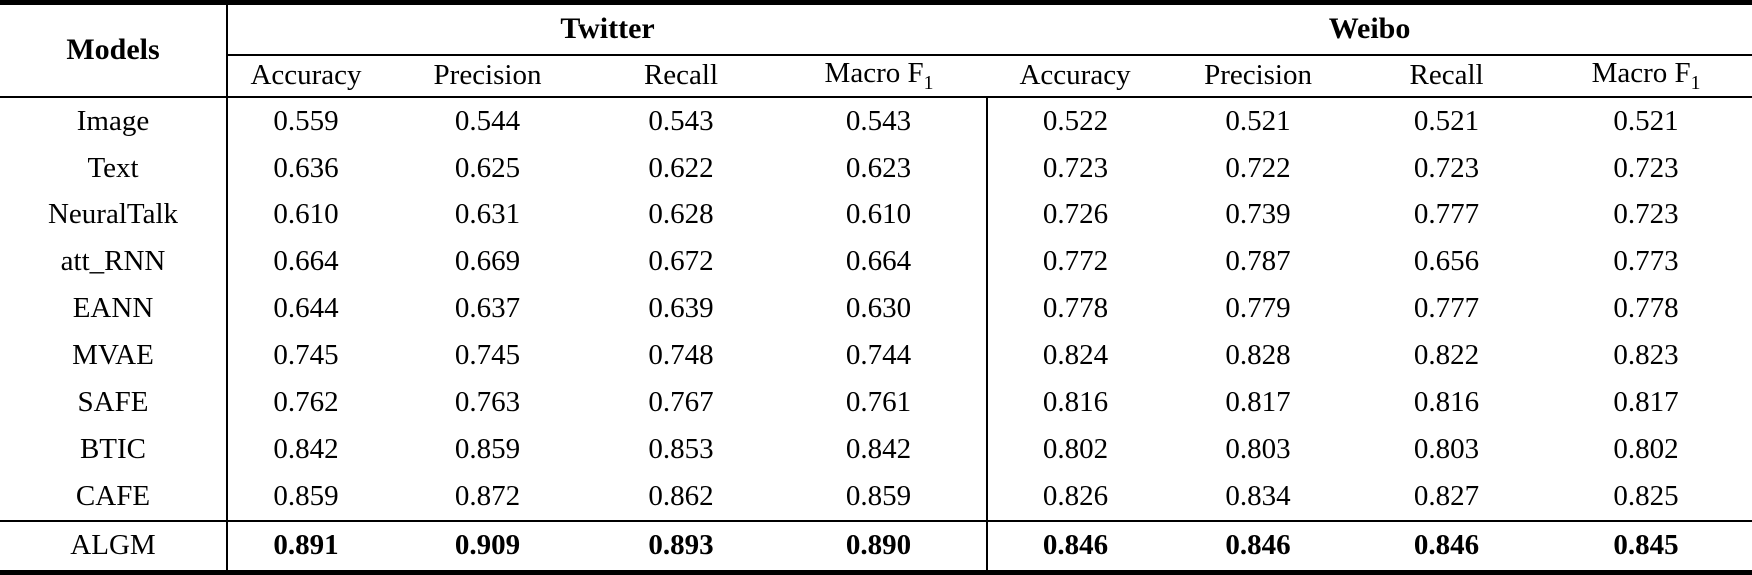 The width and height of the screenshot is (1752, 575). I want to click on metric-value-cell: 0.779, so click(1258, 308).